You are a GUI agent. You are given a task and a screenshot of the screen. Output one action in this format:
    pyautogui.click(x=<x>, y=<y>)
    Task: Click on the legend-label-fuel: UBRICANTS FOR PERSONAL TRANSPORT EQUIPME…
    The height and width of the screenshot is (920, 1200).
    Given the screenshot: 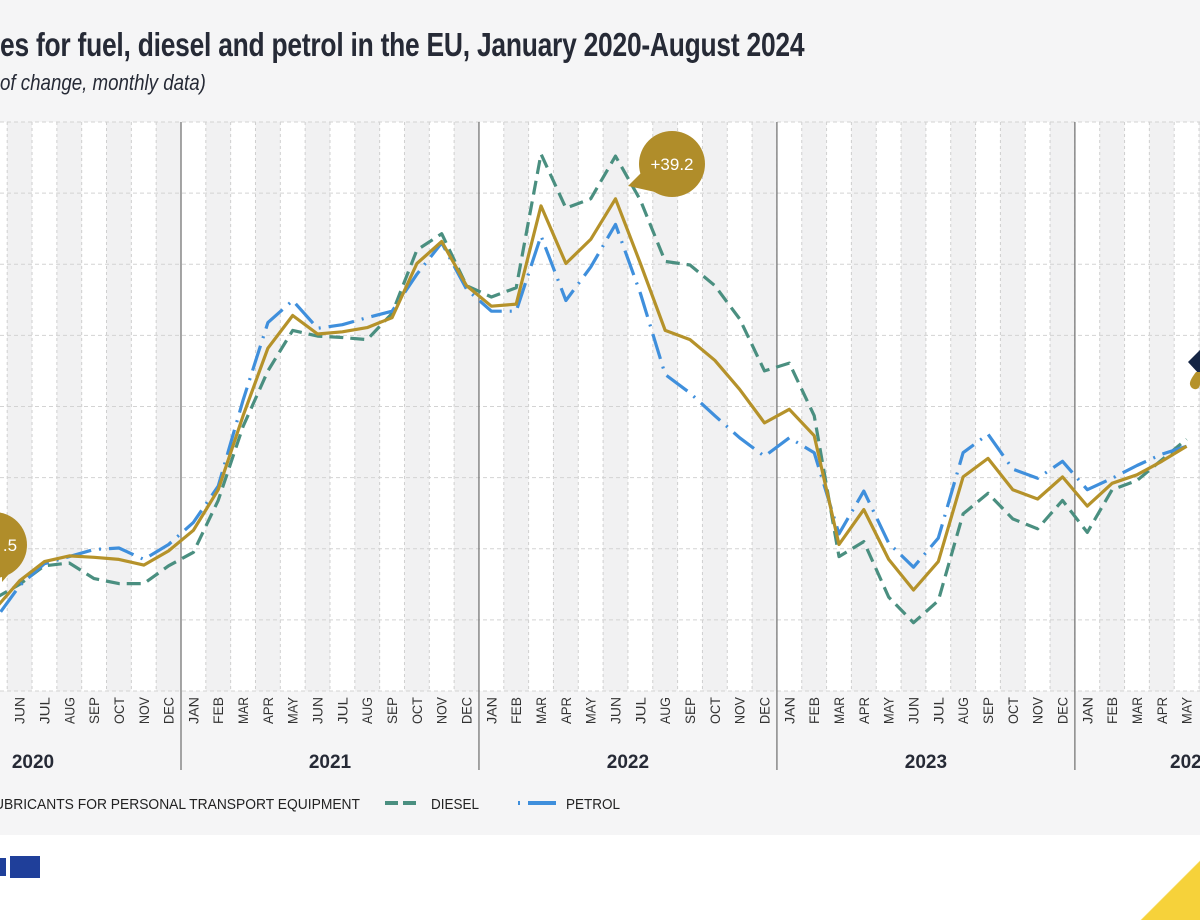 What is the action you would take?
    pyautogui.click(x=180, y=804)
    